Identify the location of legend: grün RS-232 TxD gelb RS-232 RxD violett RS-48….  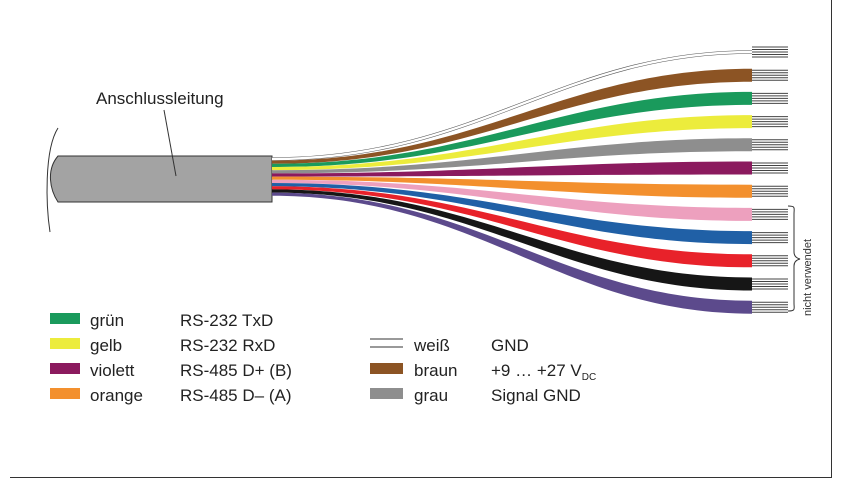
(323, 358).